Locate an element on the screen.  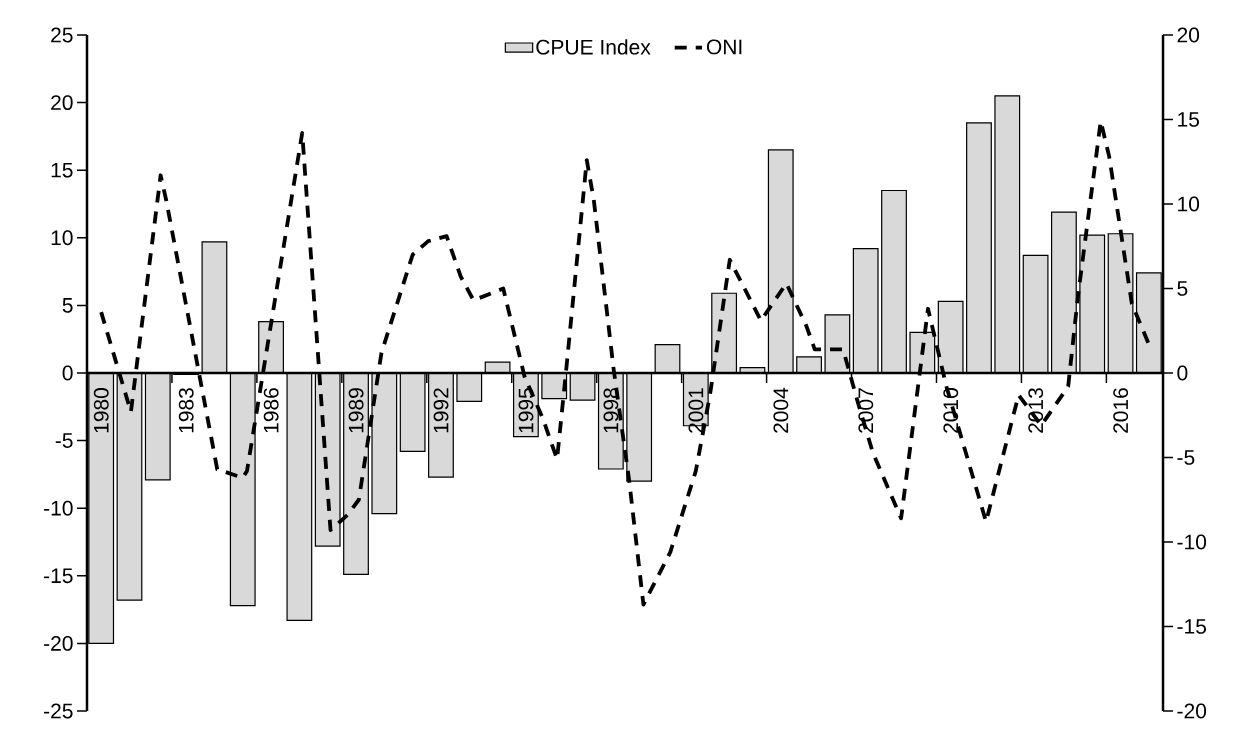
y2-tick-label: 0 is located at coordinates (1182, 373).